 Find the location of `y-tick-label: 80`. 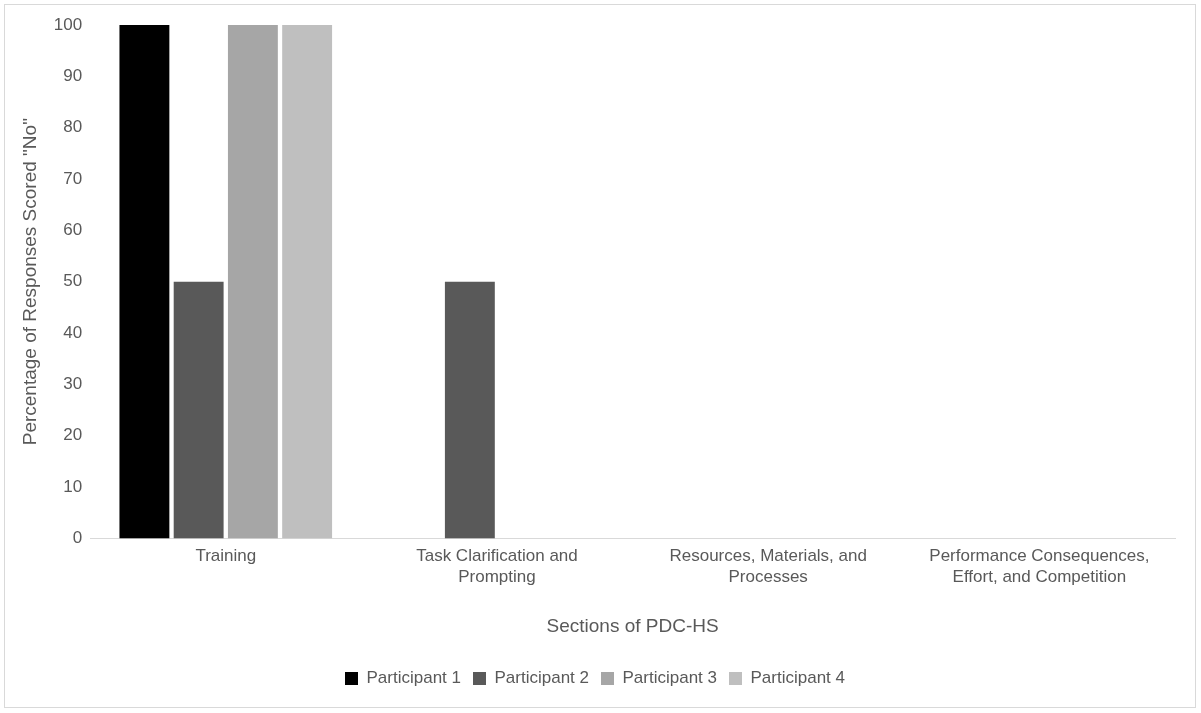

y-tick-label: 80 is located at coordinates (73, 127).